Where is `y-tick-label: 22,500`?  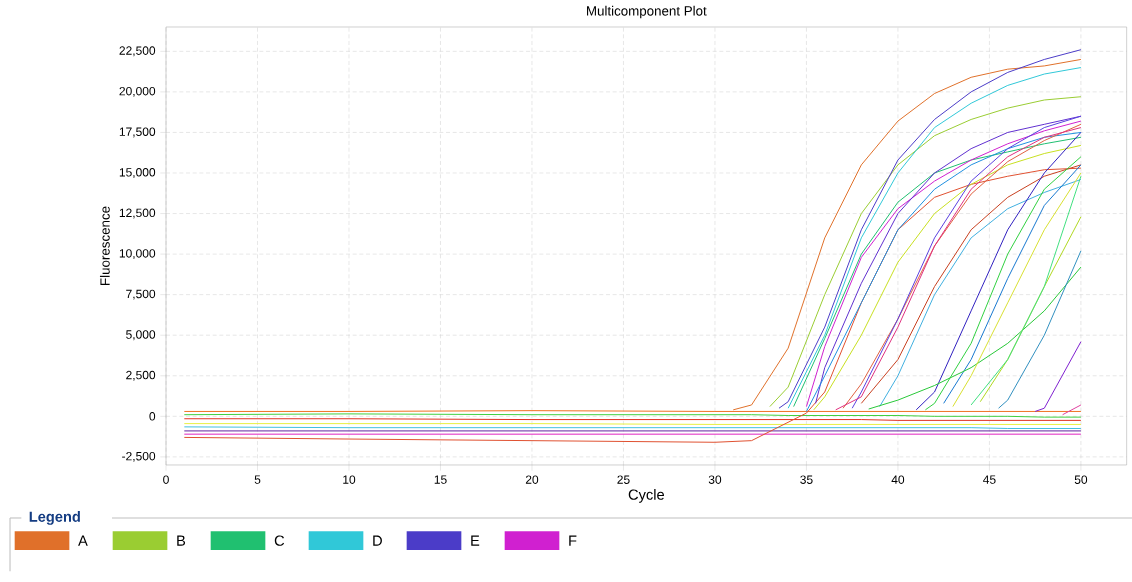 y-tick-label: 22,500 is located at coordinates (137, 51).